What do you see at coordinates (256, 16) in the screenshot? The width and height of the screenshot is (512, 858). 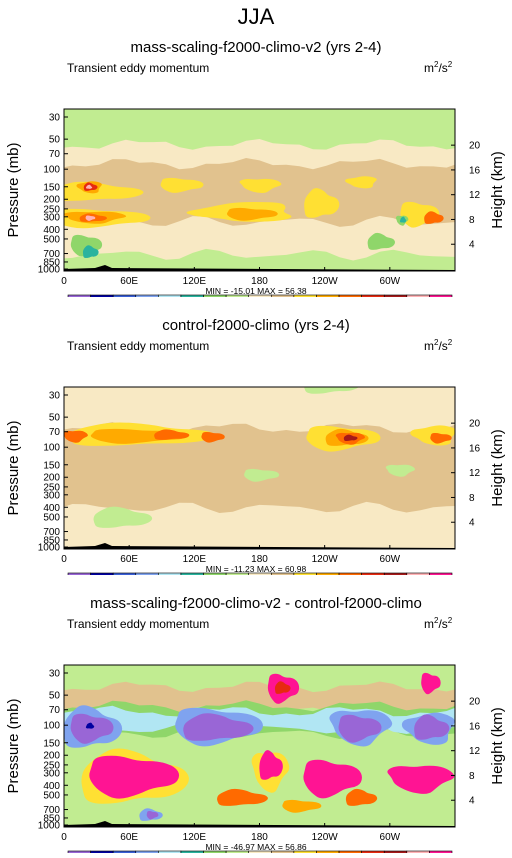 I see `page-title: JJA` at bounding box center [256, 16].